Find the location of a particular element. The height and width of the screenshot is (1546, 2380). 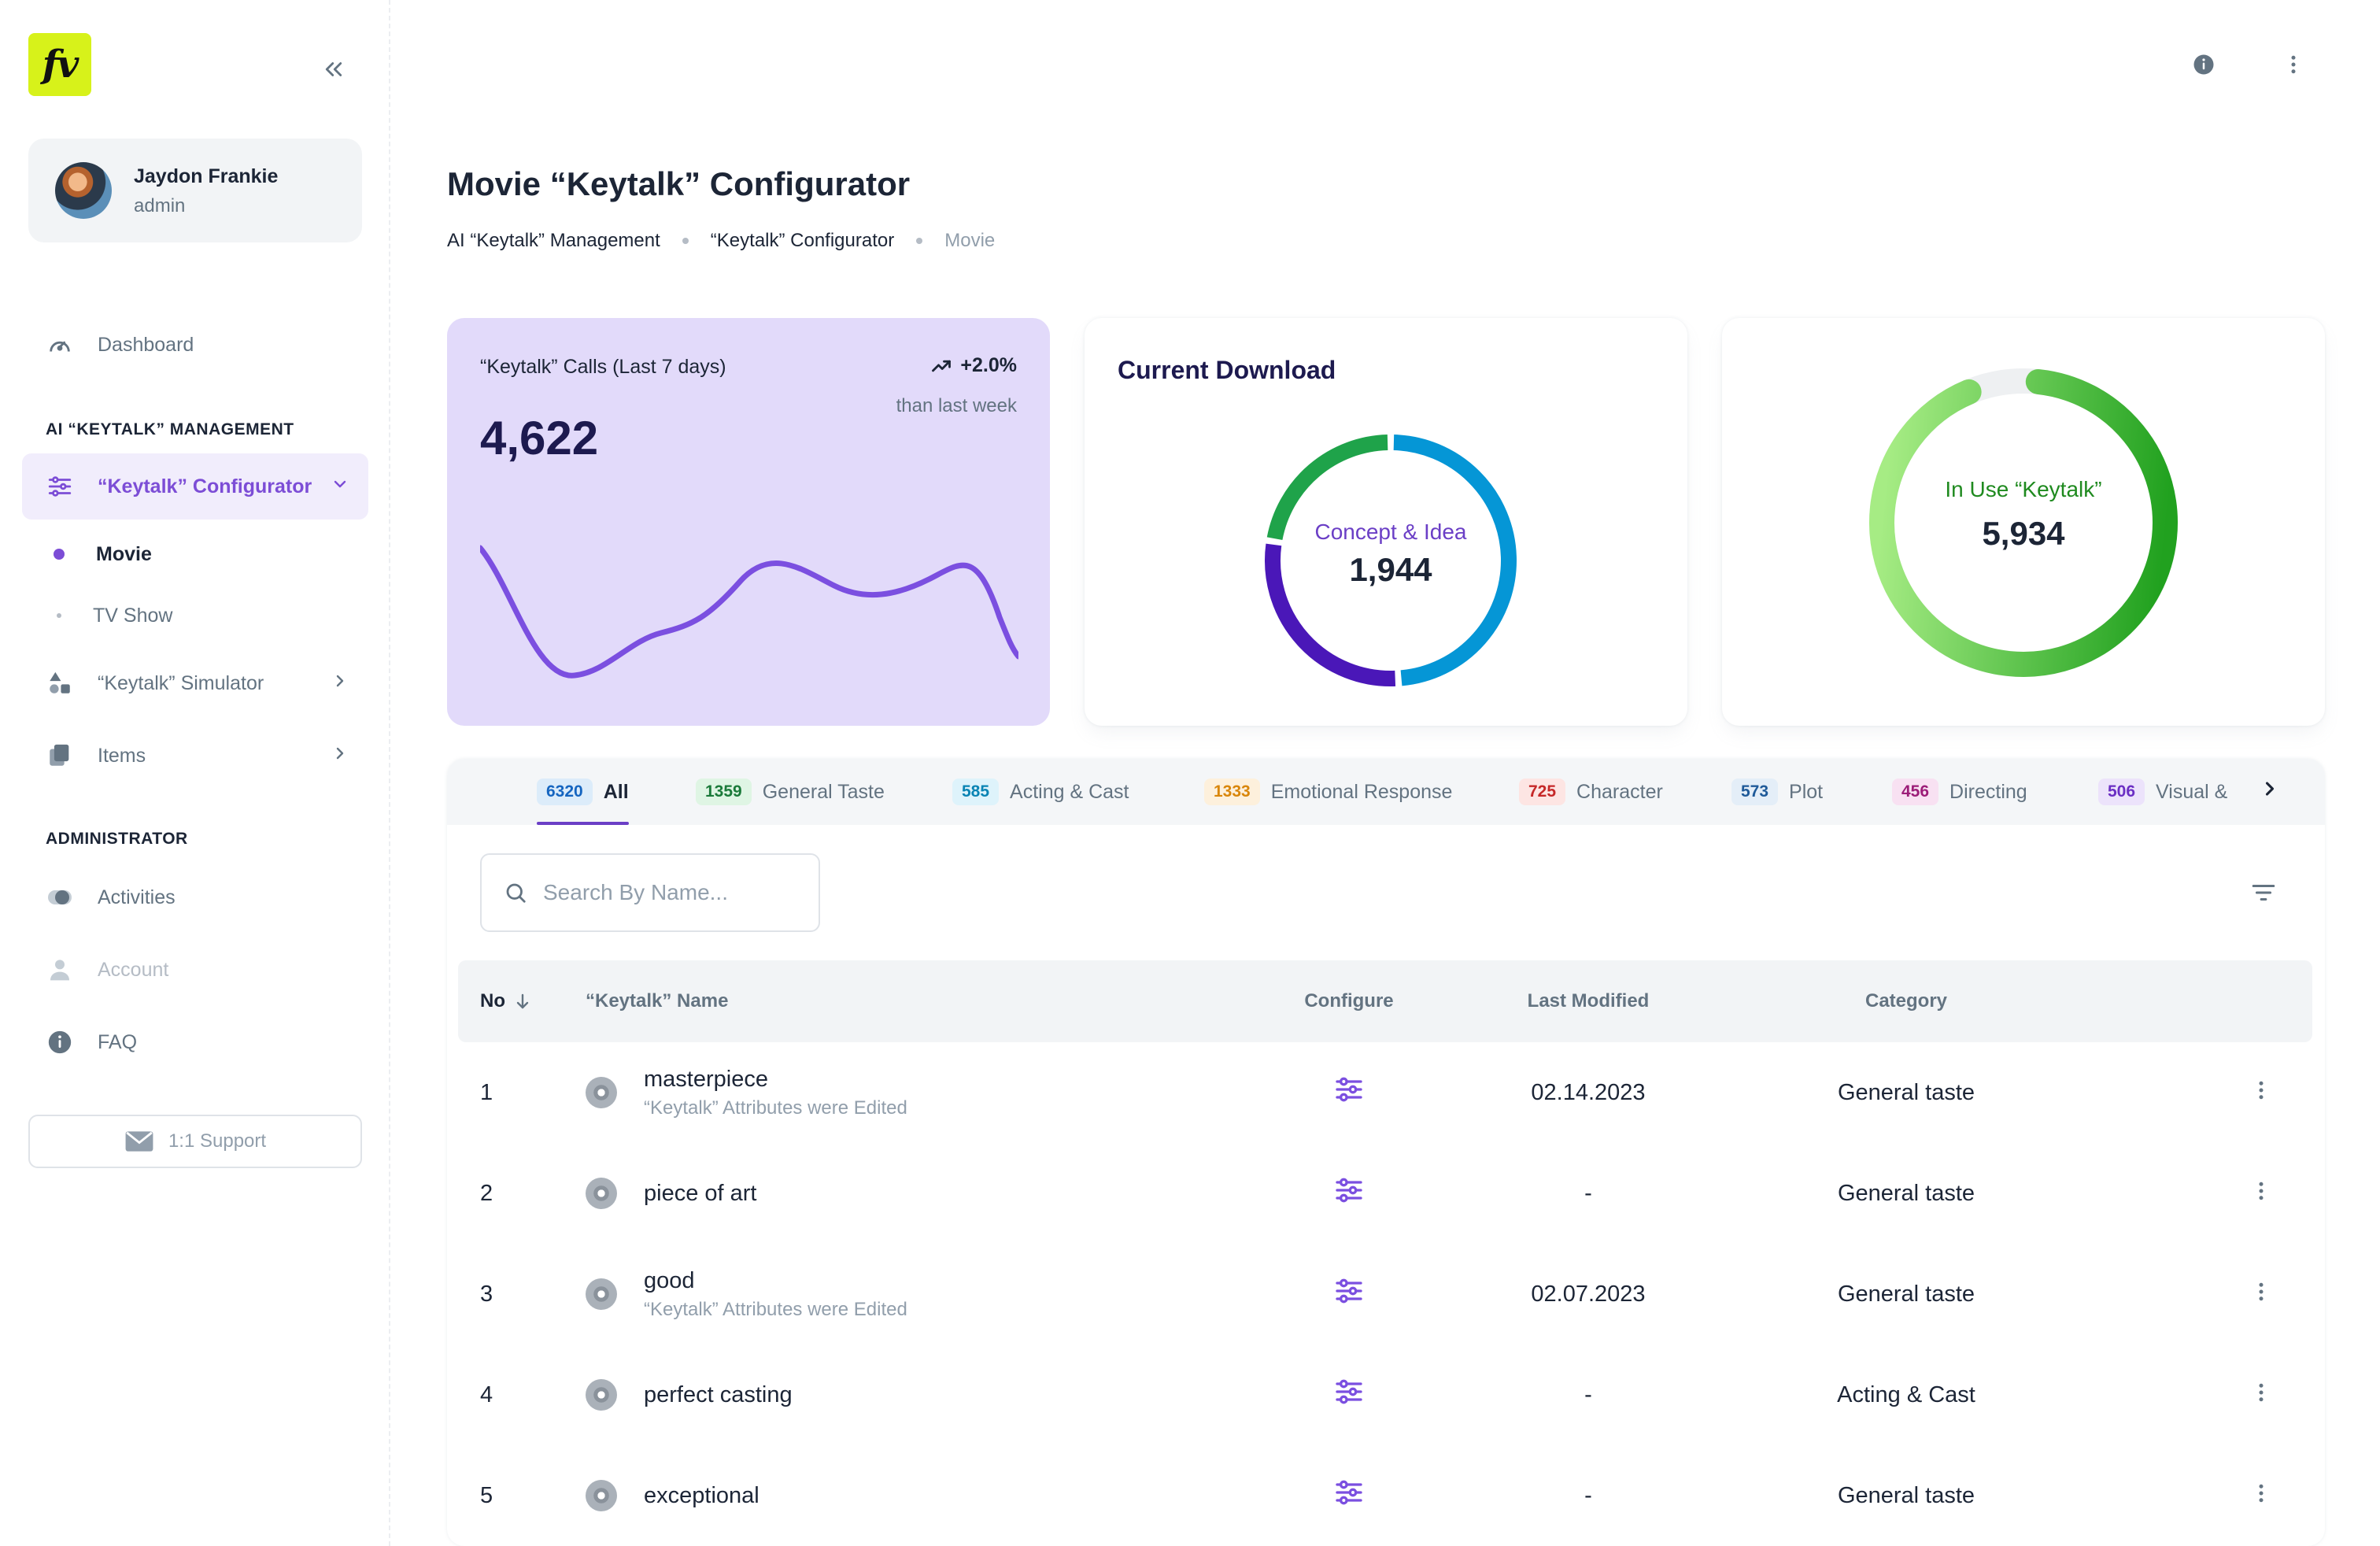

tab-label: Visual & is located at coordinates (2192, 791).